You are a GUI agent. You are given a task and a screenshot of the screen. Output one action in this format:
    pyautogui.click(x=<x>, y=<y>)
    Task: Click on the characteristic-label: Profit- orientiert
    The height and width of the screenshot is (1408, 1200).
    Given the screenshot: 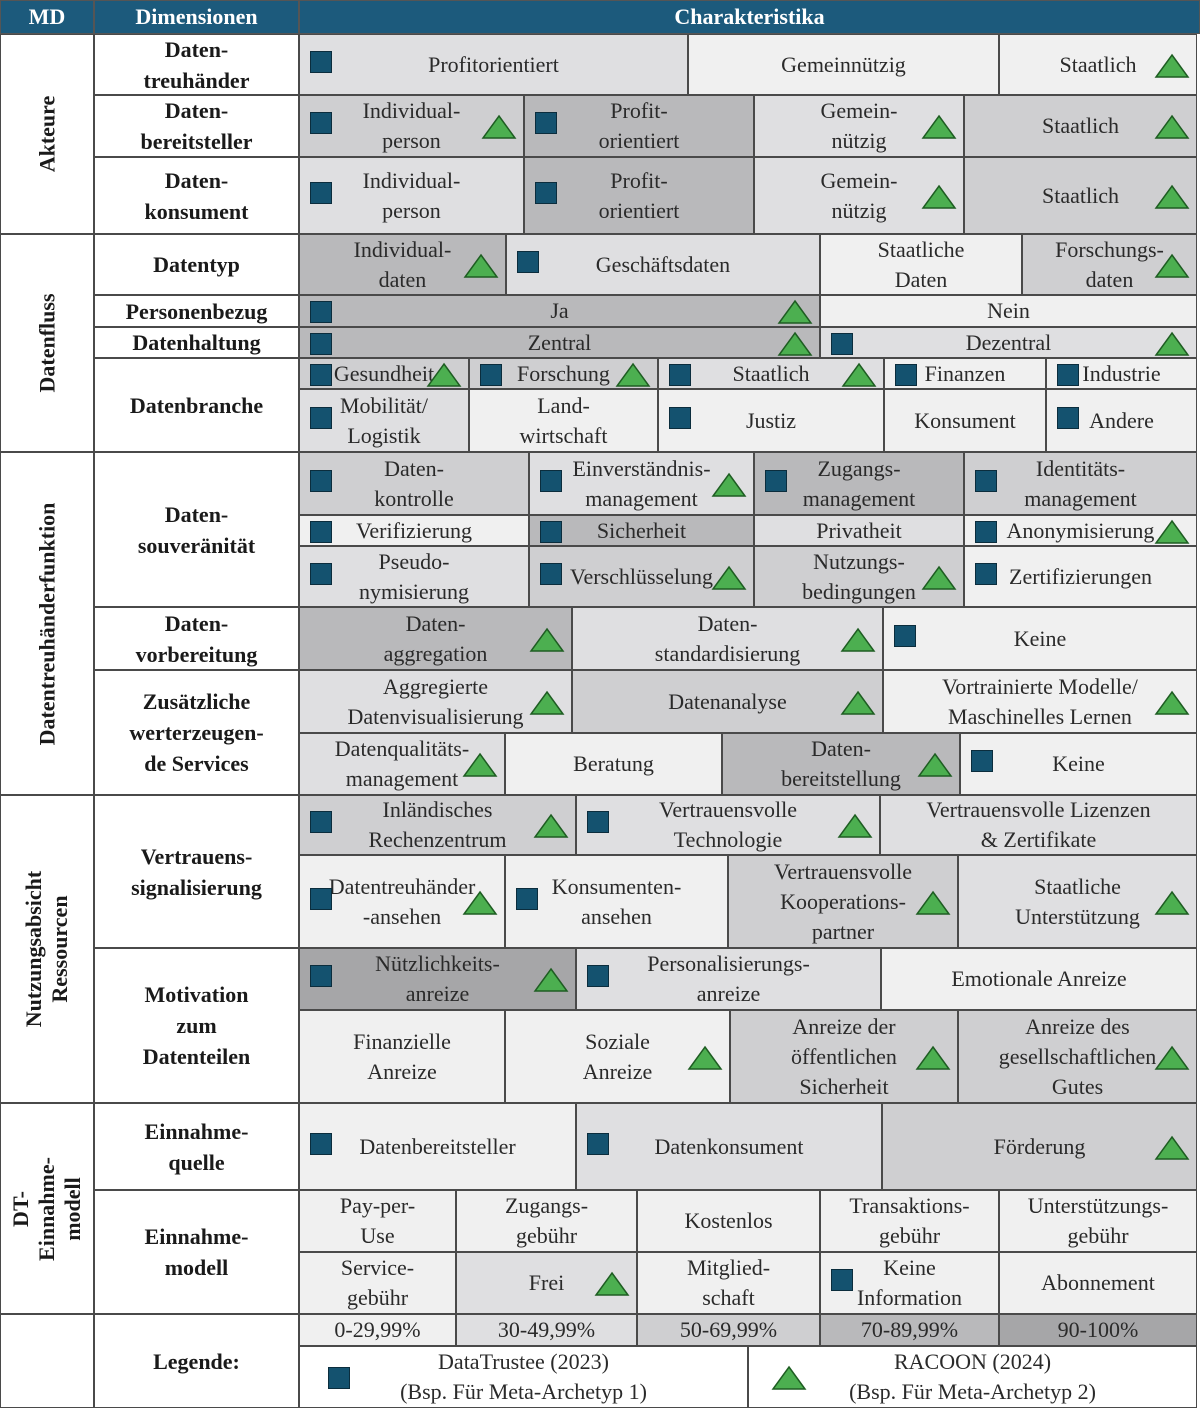 What is the action you would take?
    pyautogui.click(x=639, y=195)
    